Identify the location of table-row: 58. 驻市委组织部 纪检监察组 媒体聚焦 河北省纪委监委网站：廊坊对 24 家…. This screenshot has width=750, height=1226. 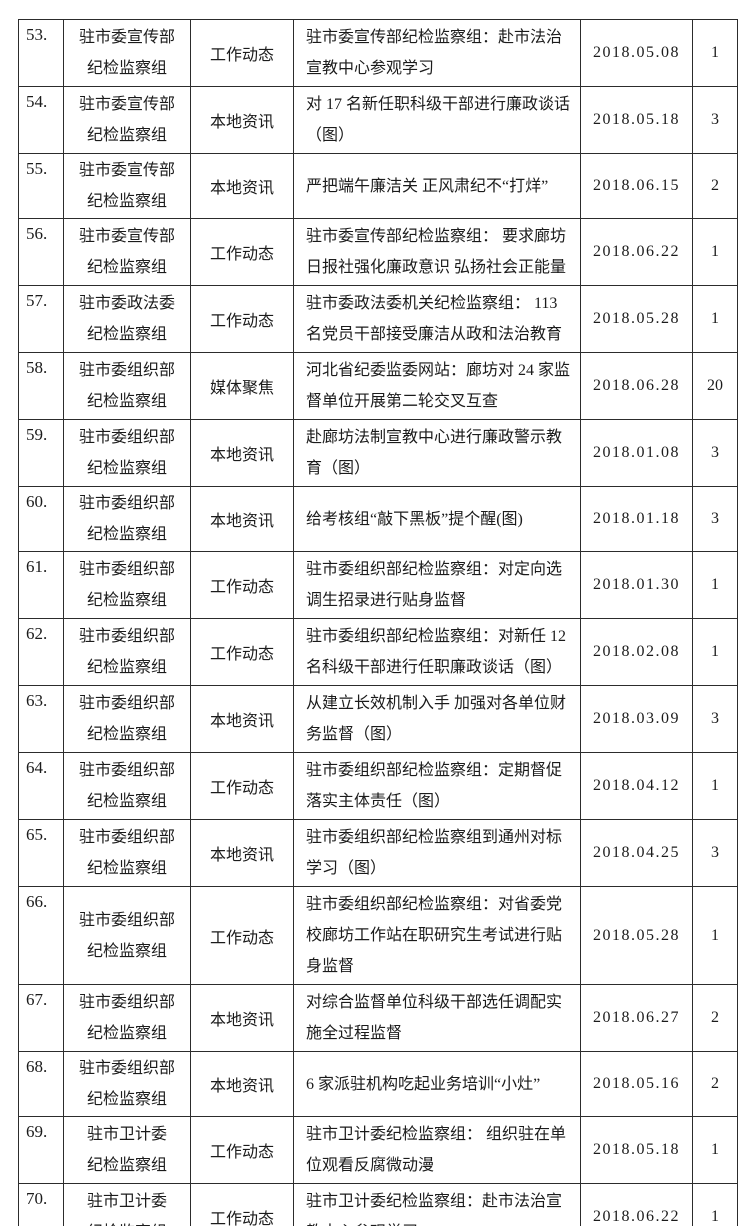
(378, 386).